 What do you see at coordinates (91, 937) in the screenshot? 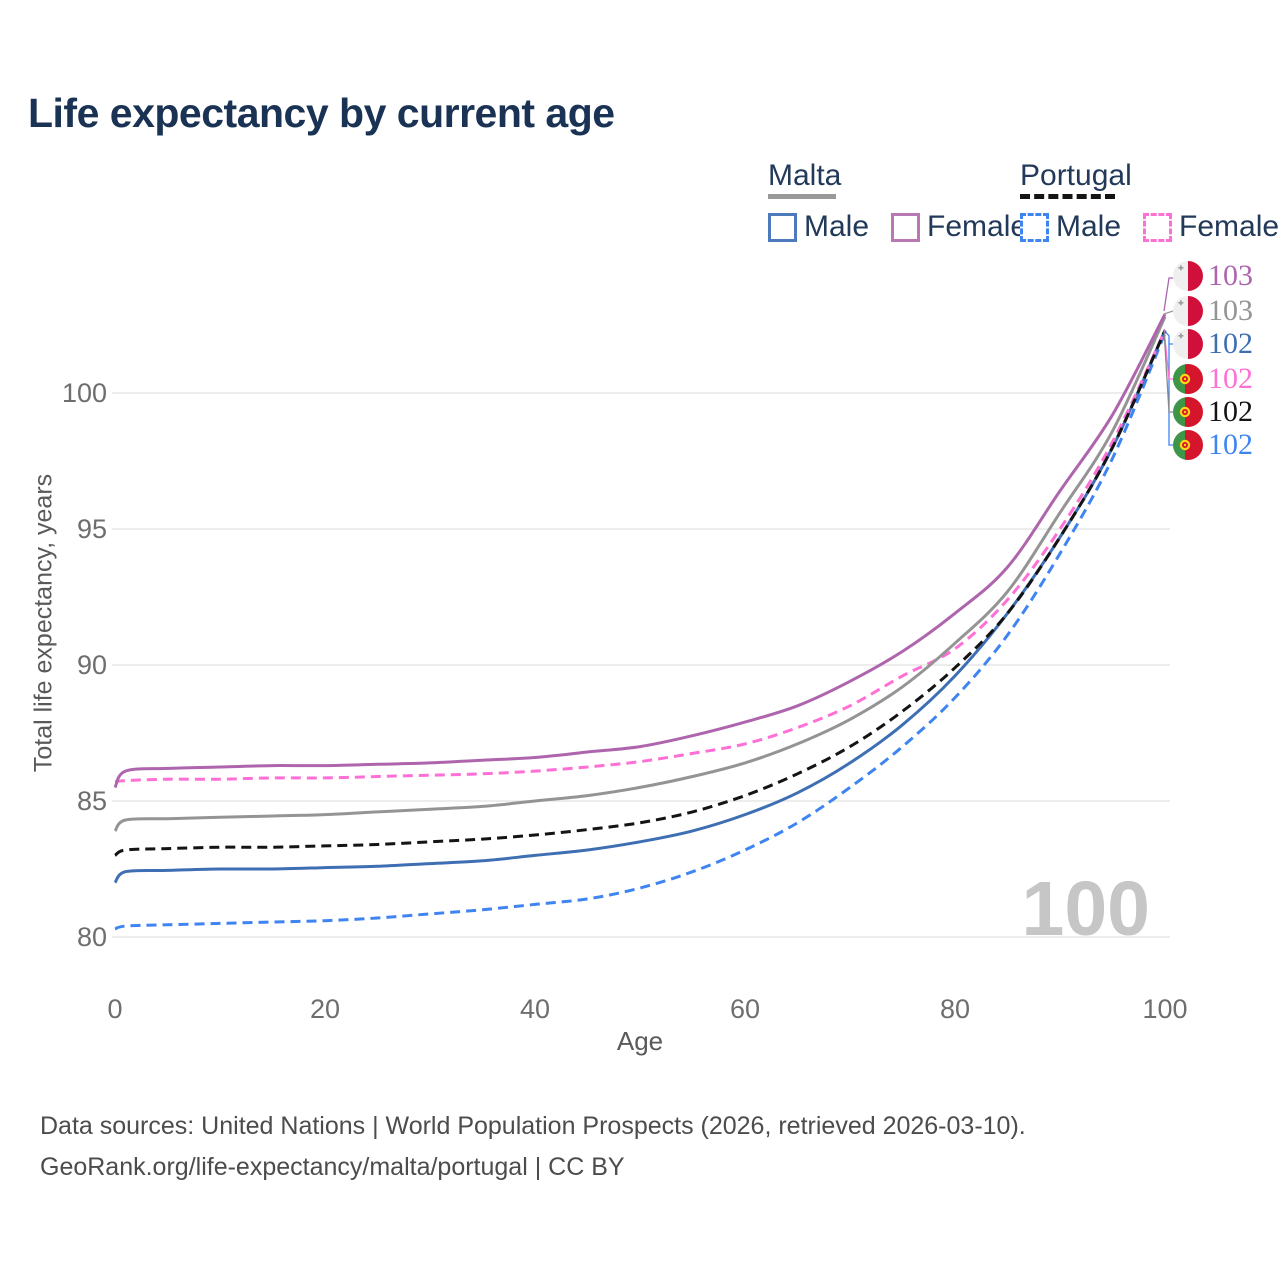
I see `y-tick-label-80: 80` at bounding box center [91, 937].